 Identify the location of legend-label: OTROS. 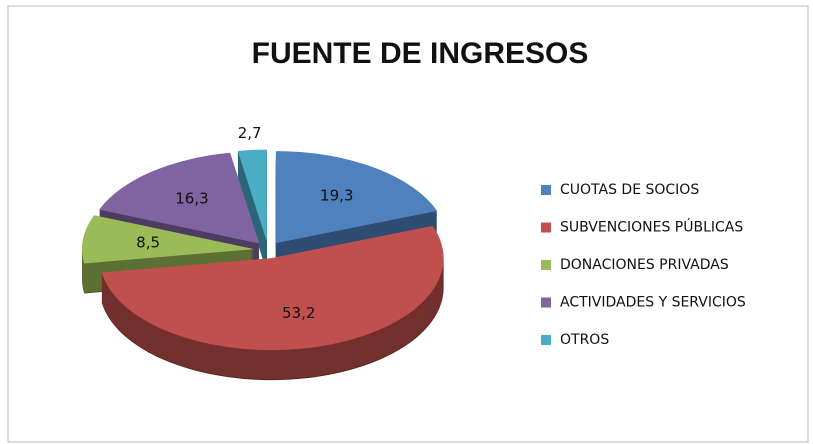
(584, 340).